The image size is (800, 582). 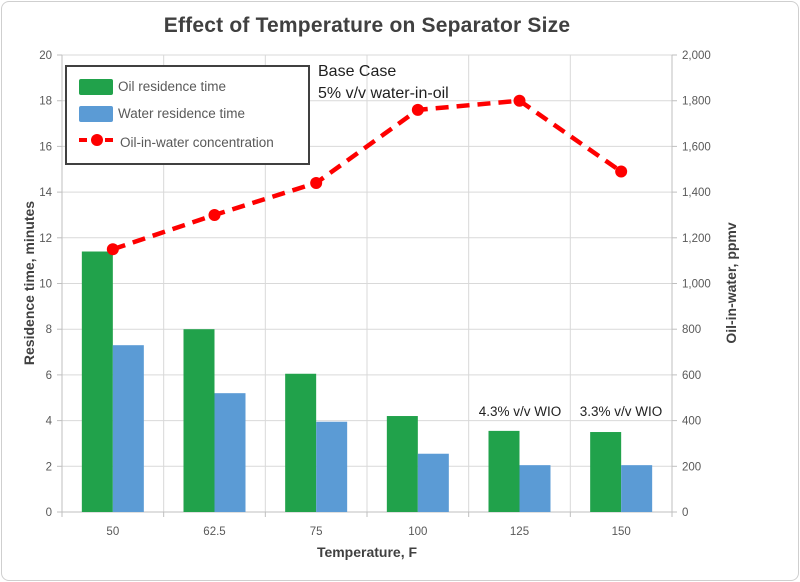 What do you see at coordinates (112, 532) in the screenshot?
I see `svg-text: 50` at bounding box center [112, 532].